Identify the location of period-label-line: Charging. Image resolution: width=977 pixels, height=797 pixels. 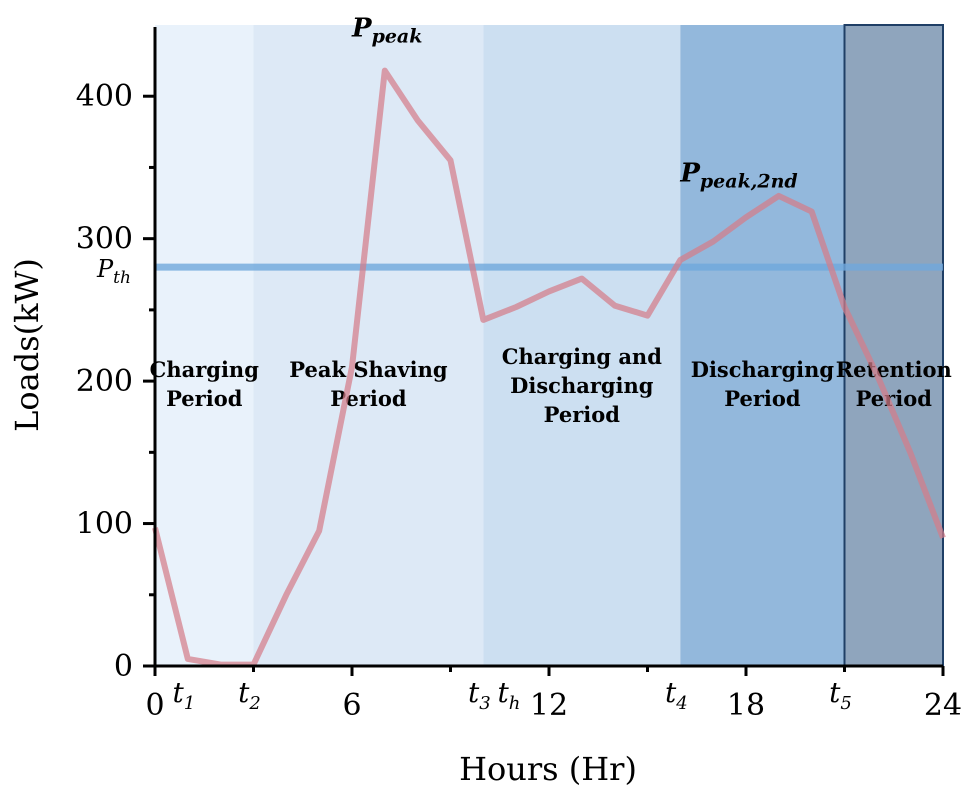
(205, 369).